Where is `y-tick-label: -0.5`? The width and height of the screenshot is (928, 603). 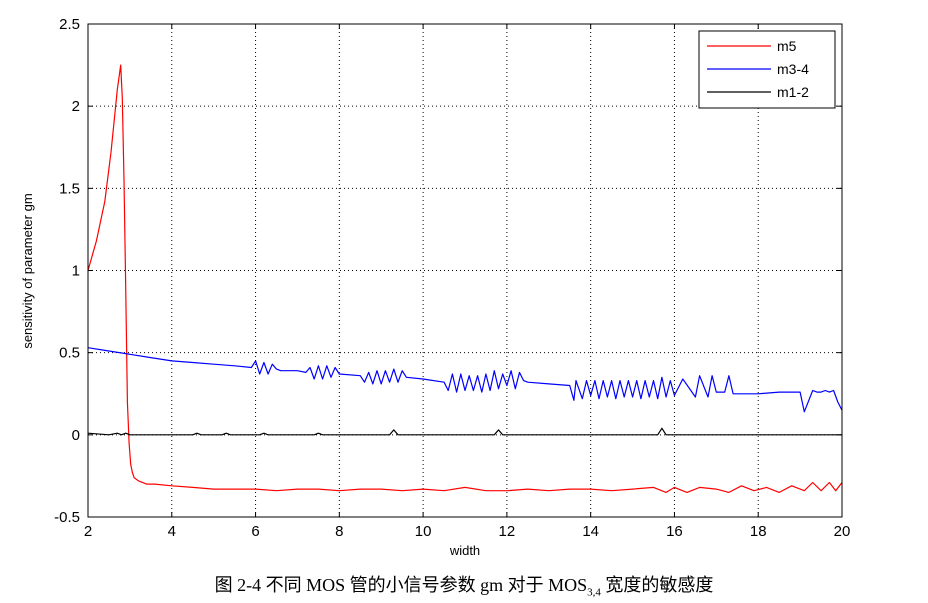
y-tick-label: -0.5 is located at coordinates (67, 517).